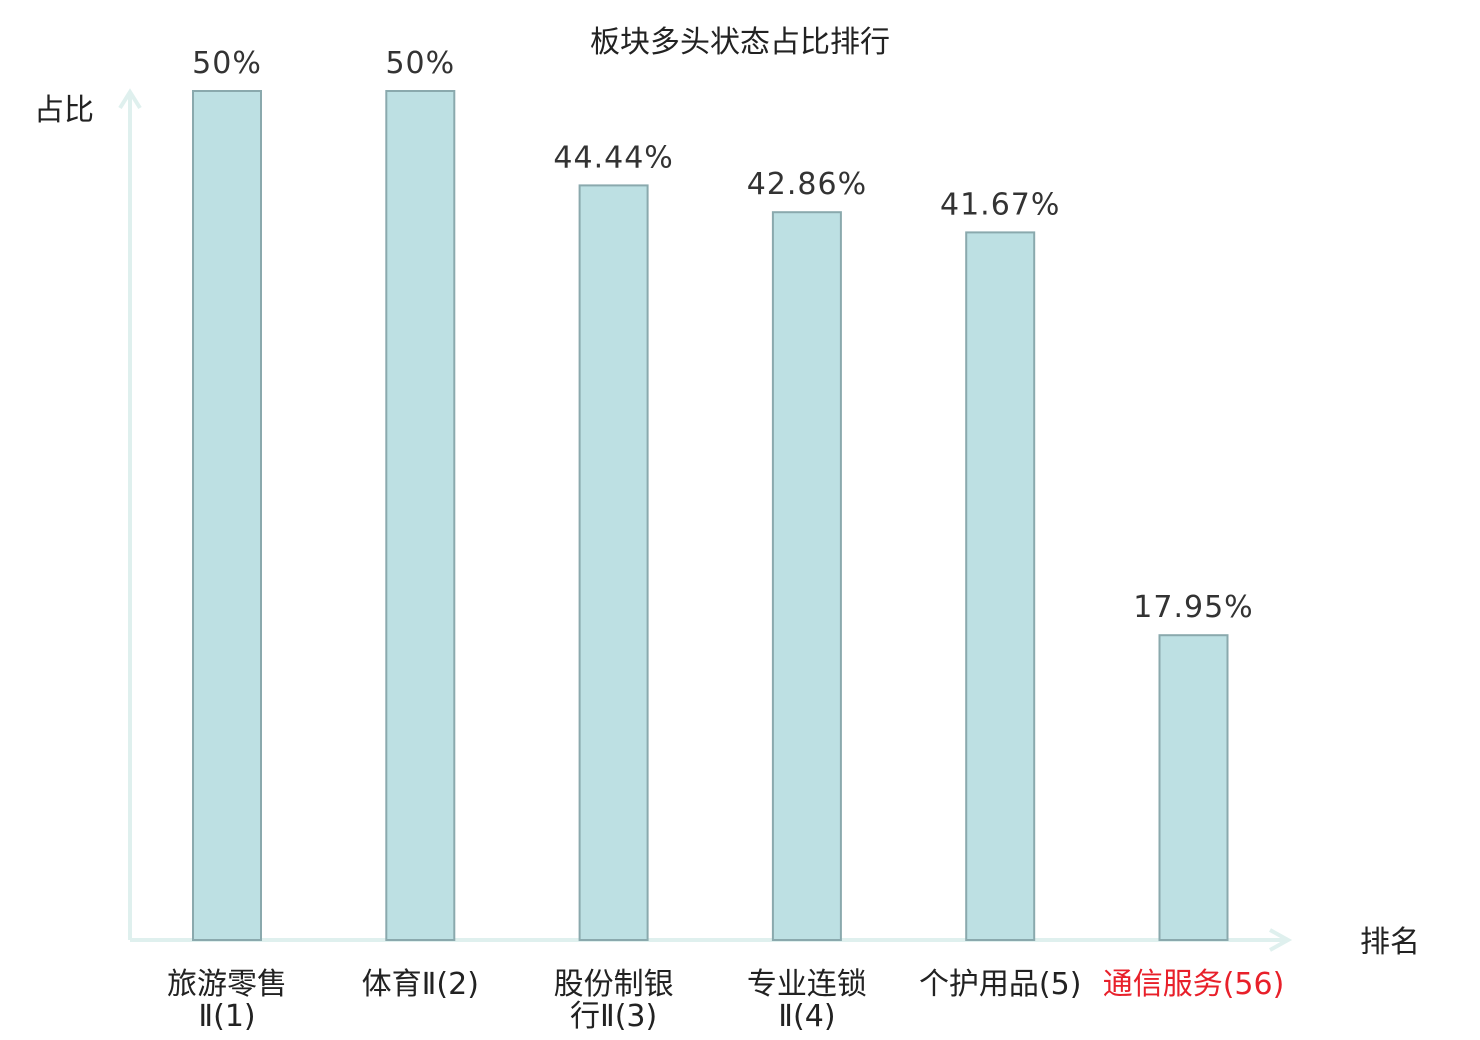 Image resolution: width=1480 pixels, height=1040 pixels. I want to click on chart-title: 板块多头状态占比排行, so click(740, 42).